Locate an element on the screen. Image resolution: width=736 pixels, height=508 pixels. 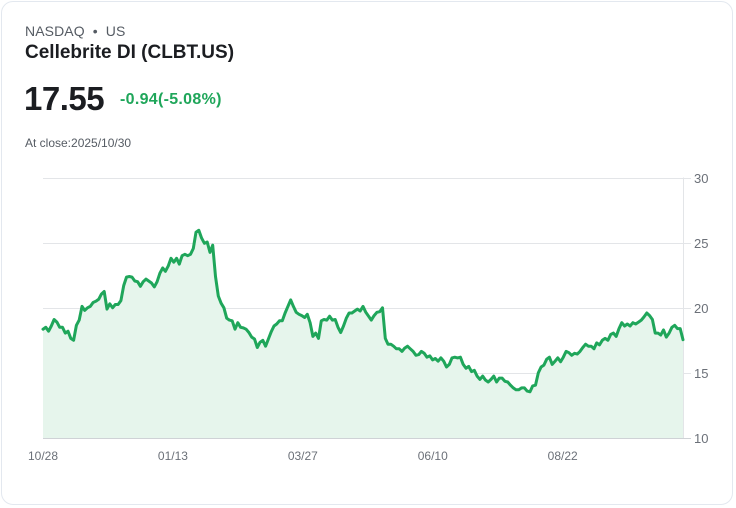
y-tick-label: 10 is located at coordinates (701, 438).